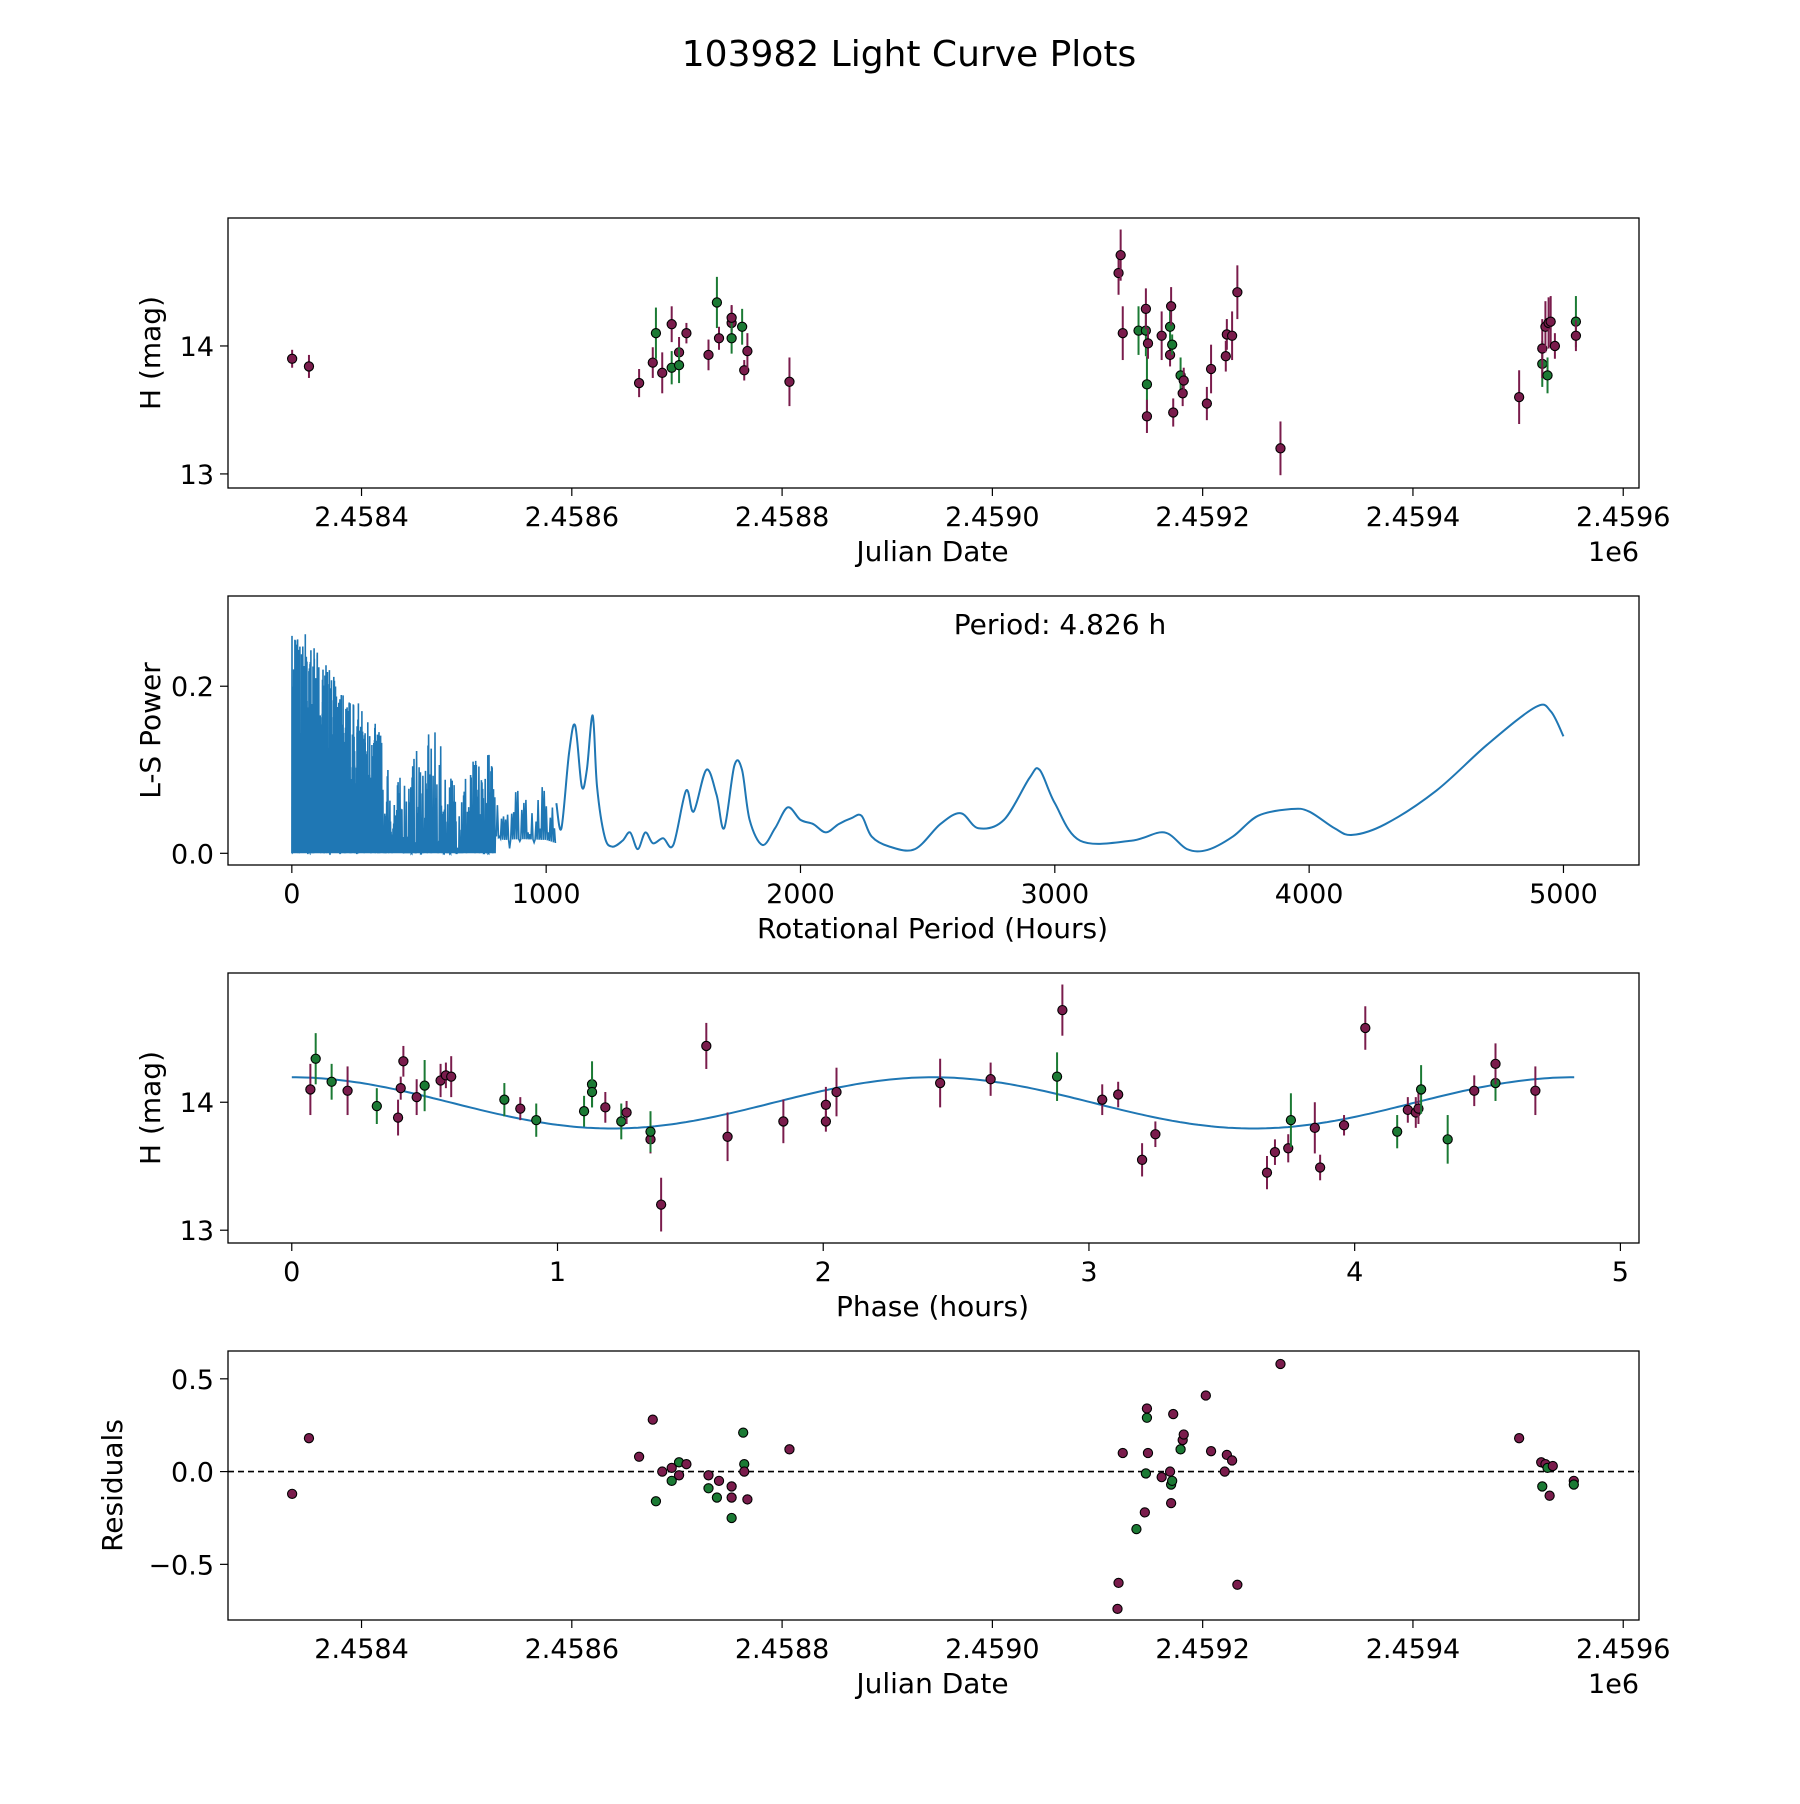 This screenshot has width=1800, height=1804. What do you see at coordinates (1623, 1649) in the screenshot?
I see `x-tick-label: 2.4596` at bounding box center [1623, 1649].